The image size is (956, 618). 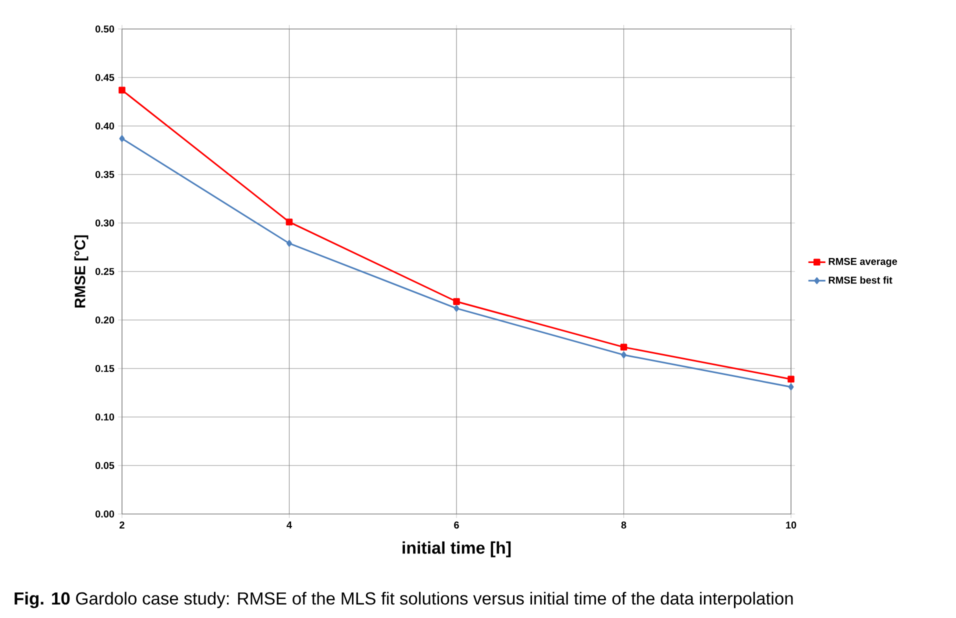 I want to click on y-tick-label: 0.35, so click(x=104, y=174).